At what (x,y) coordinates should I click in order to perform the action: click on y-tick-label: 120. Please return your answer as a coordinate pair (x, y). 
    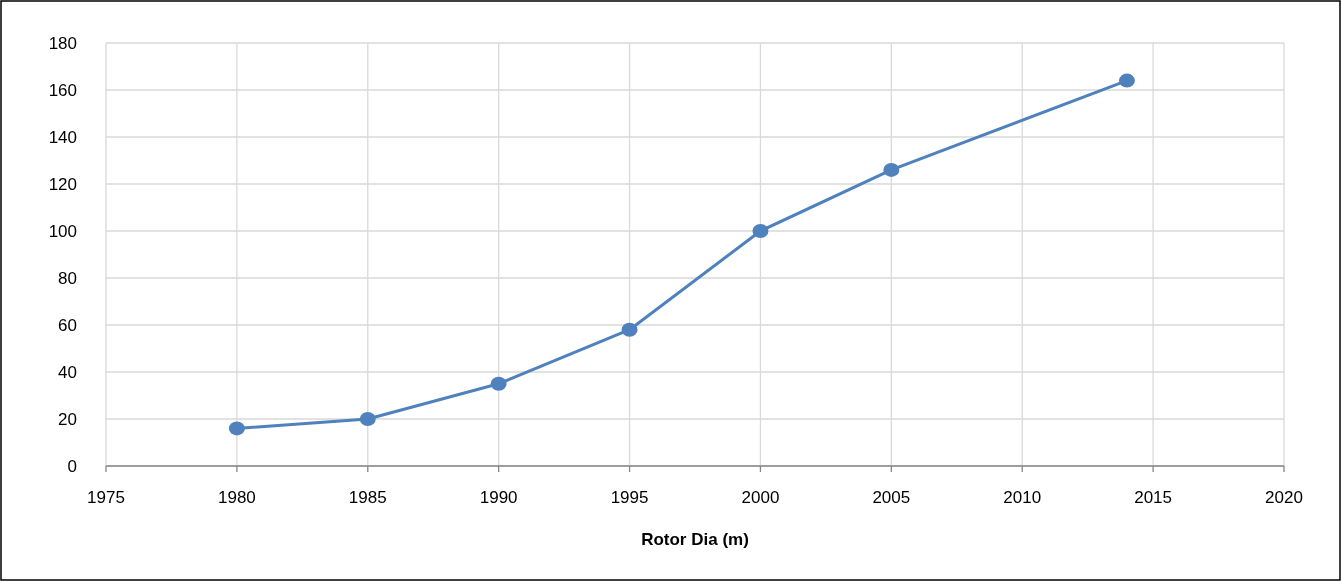
    Looking at the image, I should click on (62, 184).